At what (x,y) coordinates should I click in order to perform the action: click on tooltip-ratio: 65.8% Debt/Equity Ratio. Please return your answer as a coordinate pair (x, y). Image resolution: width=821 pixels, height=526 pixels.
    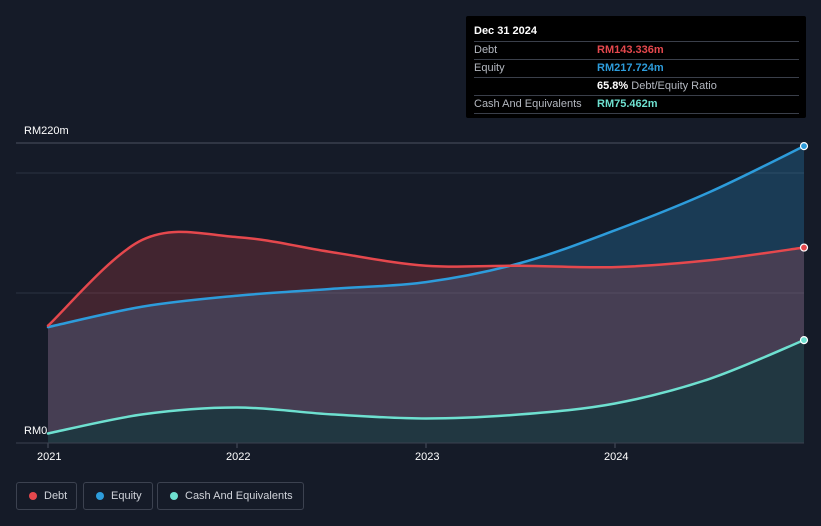
    Looking at the image, I should click on (657, 86).